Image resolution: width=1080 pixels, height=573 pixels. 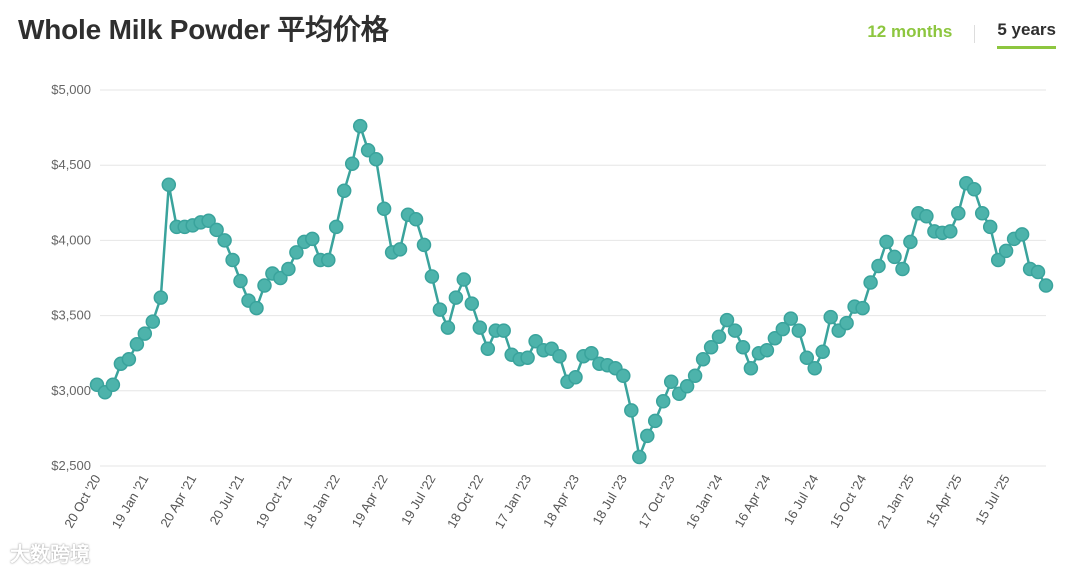 I want to click on x-tick-label: 20 Oct '20, so click(x=82, y=501).